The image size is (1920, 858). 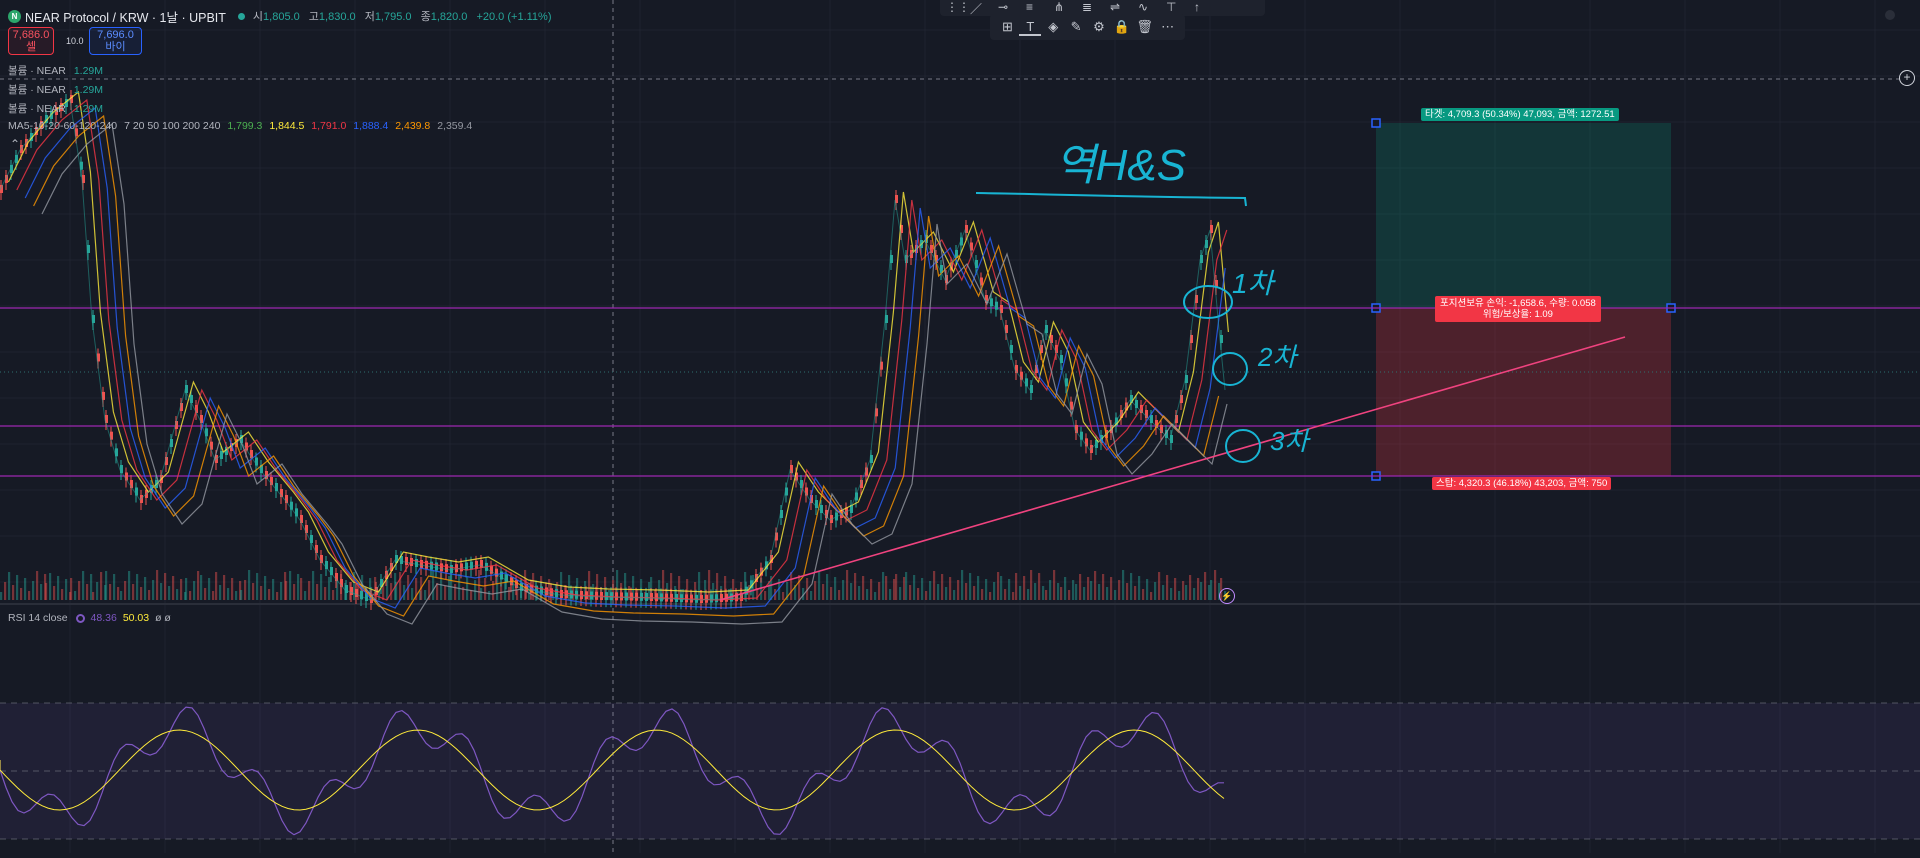 I want to click on rsi-line, so click(x=612, y=771).